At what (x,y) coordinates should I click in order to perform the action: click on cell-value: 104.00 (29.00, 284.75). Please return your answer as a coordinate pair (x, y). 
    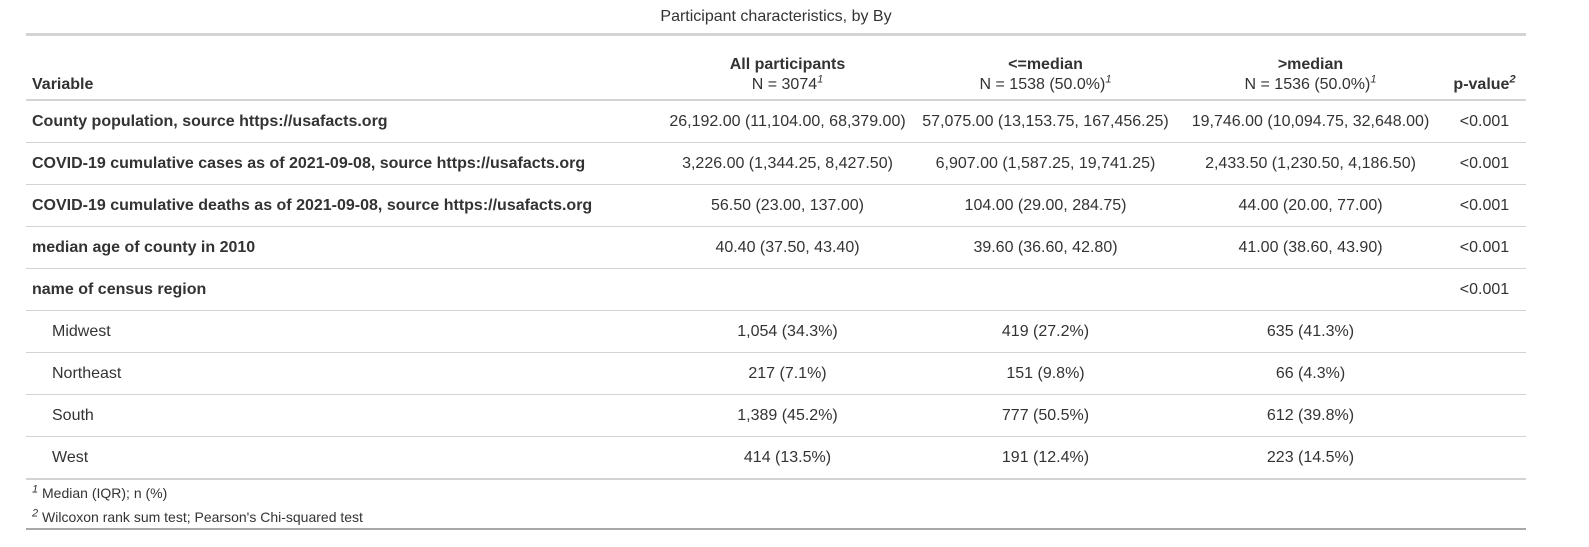
    Looking at the image, I should click on (1045, 205).